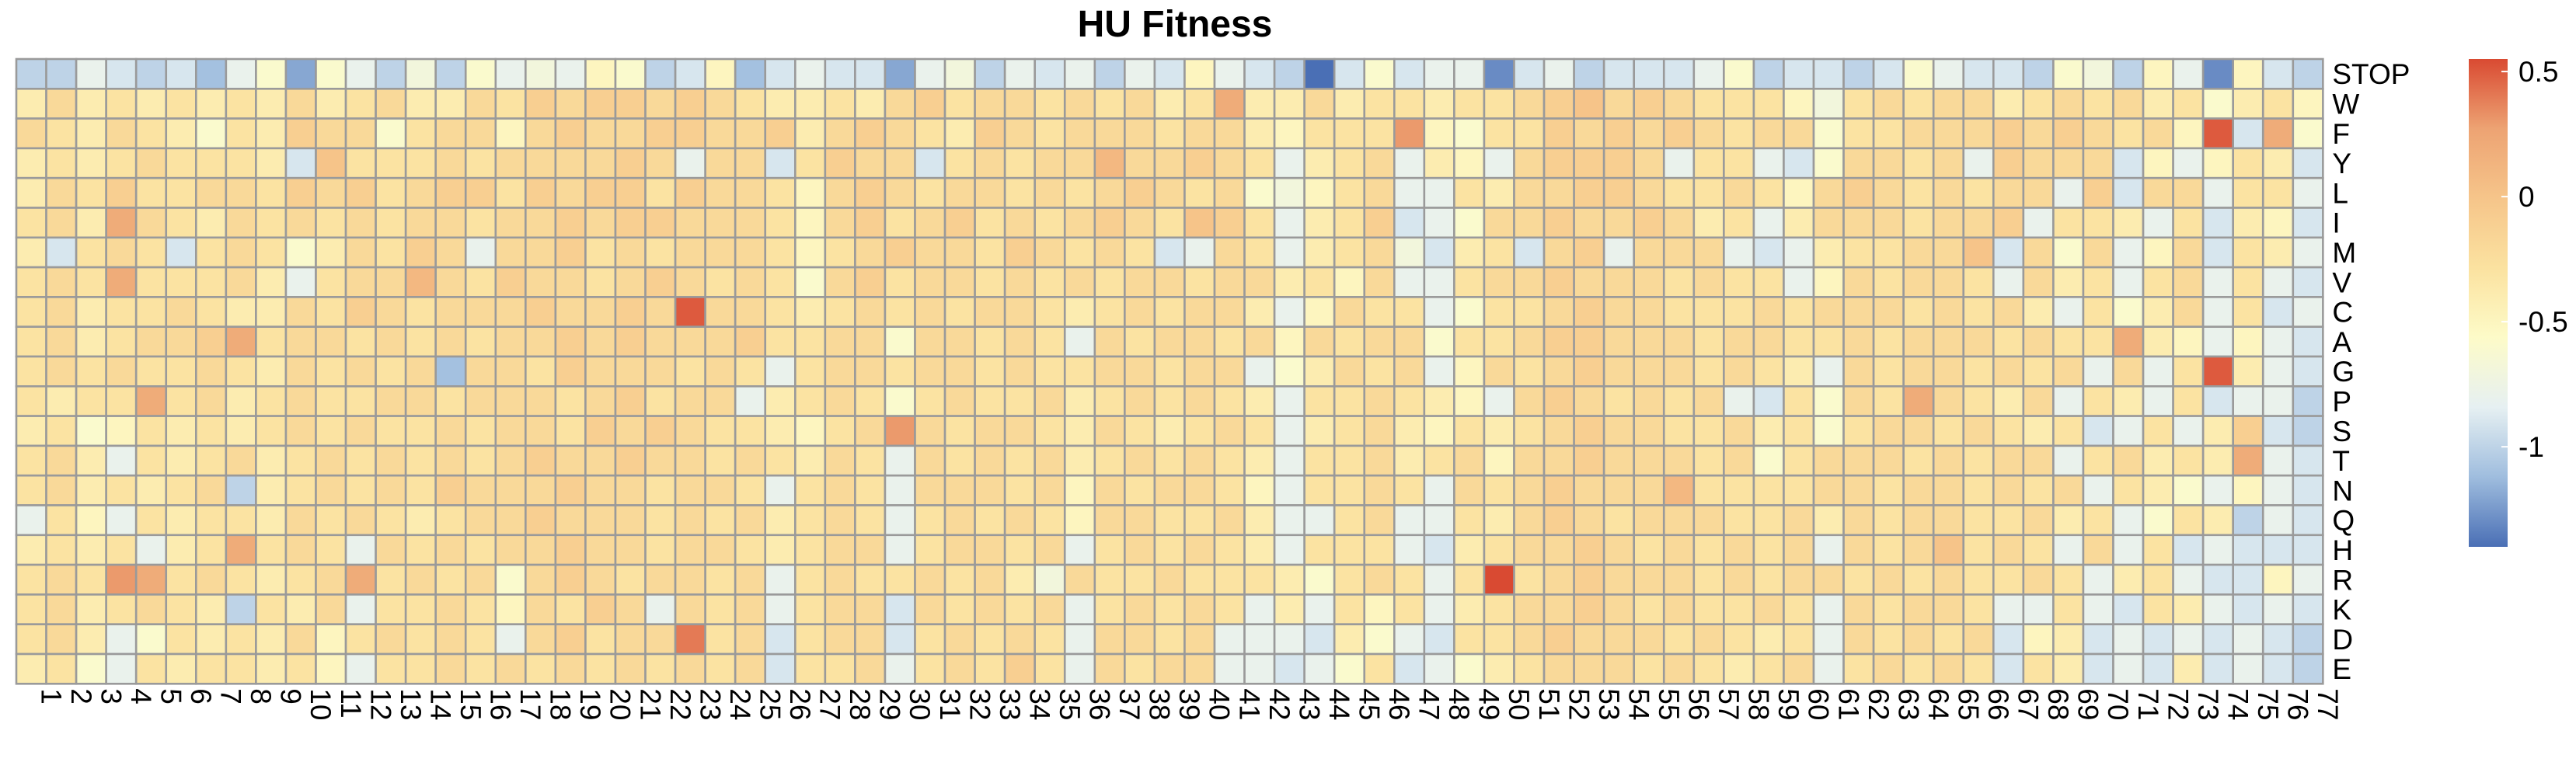 The width and height of the screenshot is (2576, 762). Describe the element at coordinates (170, 696) in the screenshot. I see `column-label: 5` at that location.